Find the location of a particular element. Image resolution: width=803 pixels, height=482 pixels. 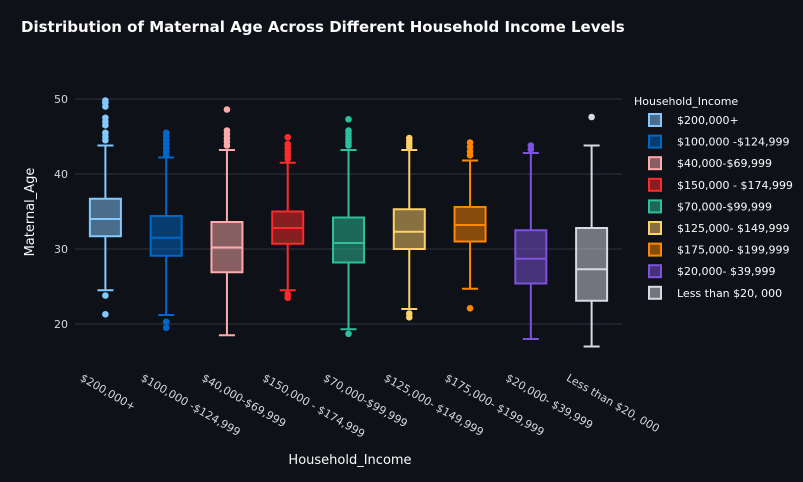

legend-label: $70,000-$99,999 is located at coordinates (724, 206).